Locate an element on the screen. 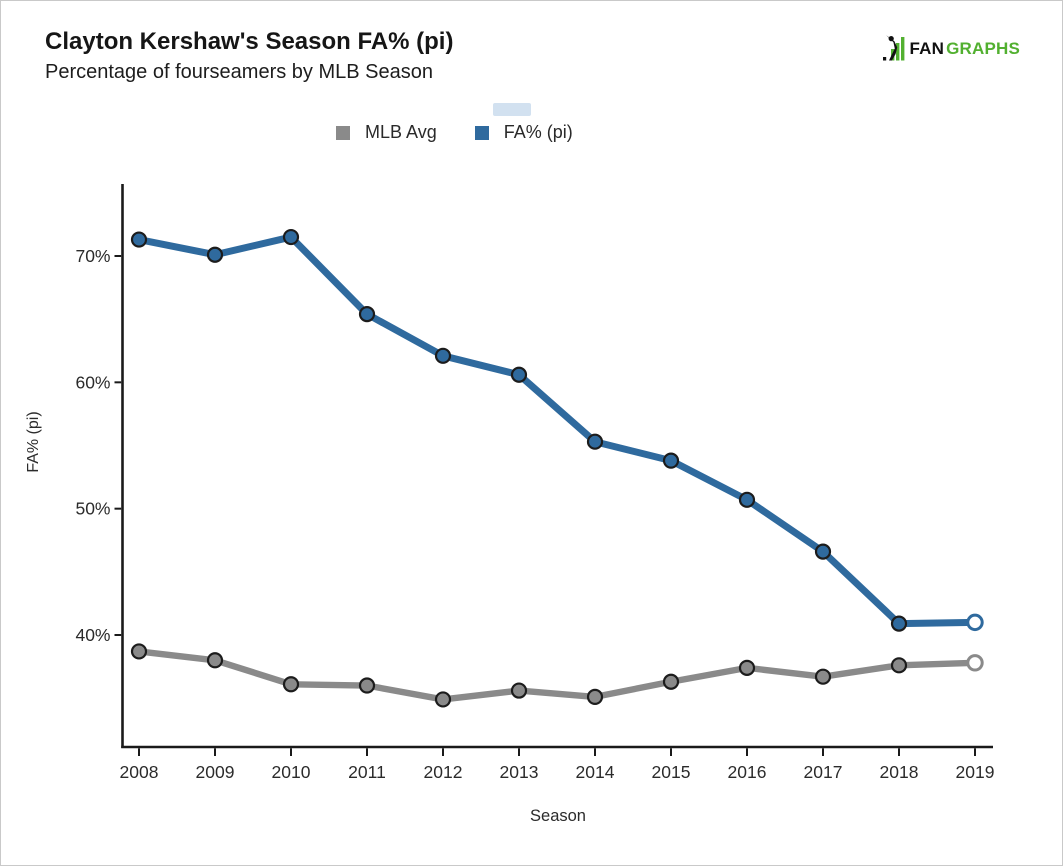 This screenshot has width=1063, height=866. page-title: Clayton Kershaw's Season FA% (pi) is located at coordinates (249, 41).